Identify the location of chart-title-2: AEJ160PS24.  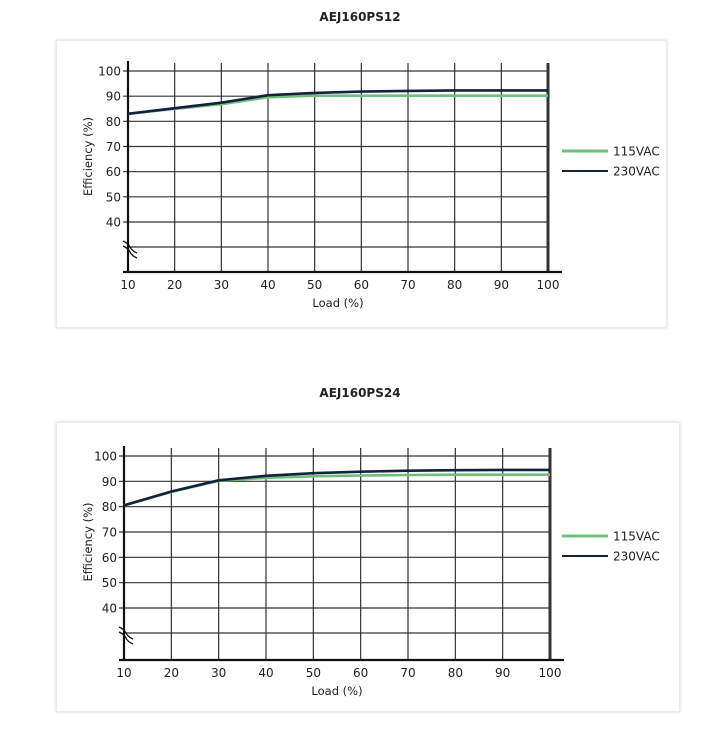
(360, 393).